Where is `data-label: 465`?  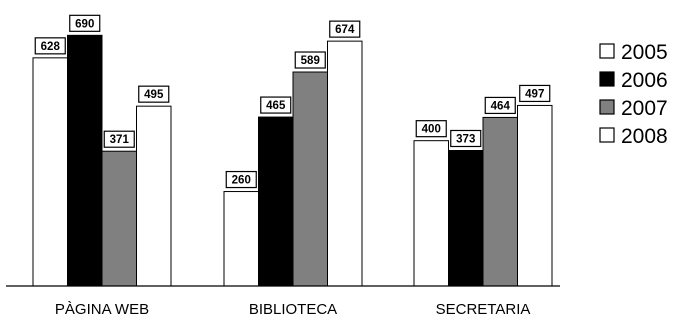
data-label: 465 is located at coordinates (276, 106).